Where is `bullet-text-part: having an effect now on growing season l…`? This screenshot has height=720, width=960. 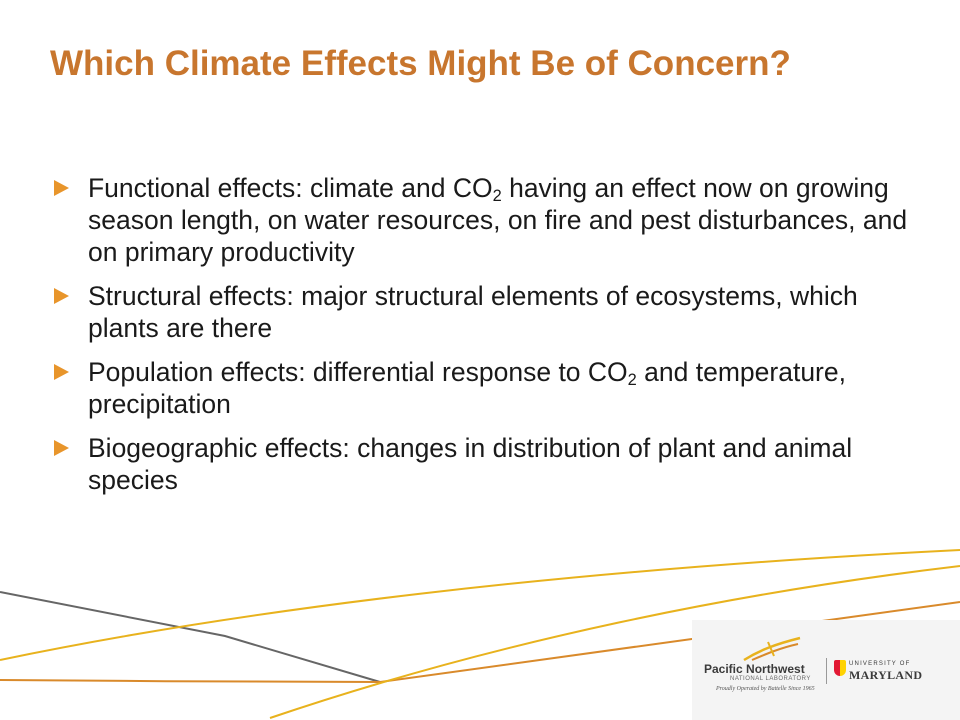 bullet-text-part: having an effect now on growing season l… is located at coordinates (498, 220).